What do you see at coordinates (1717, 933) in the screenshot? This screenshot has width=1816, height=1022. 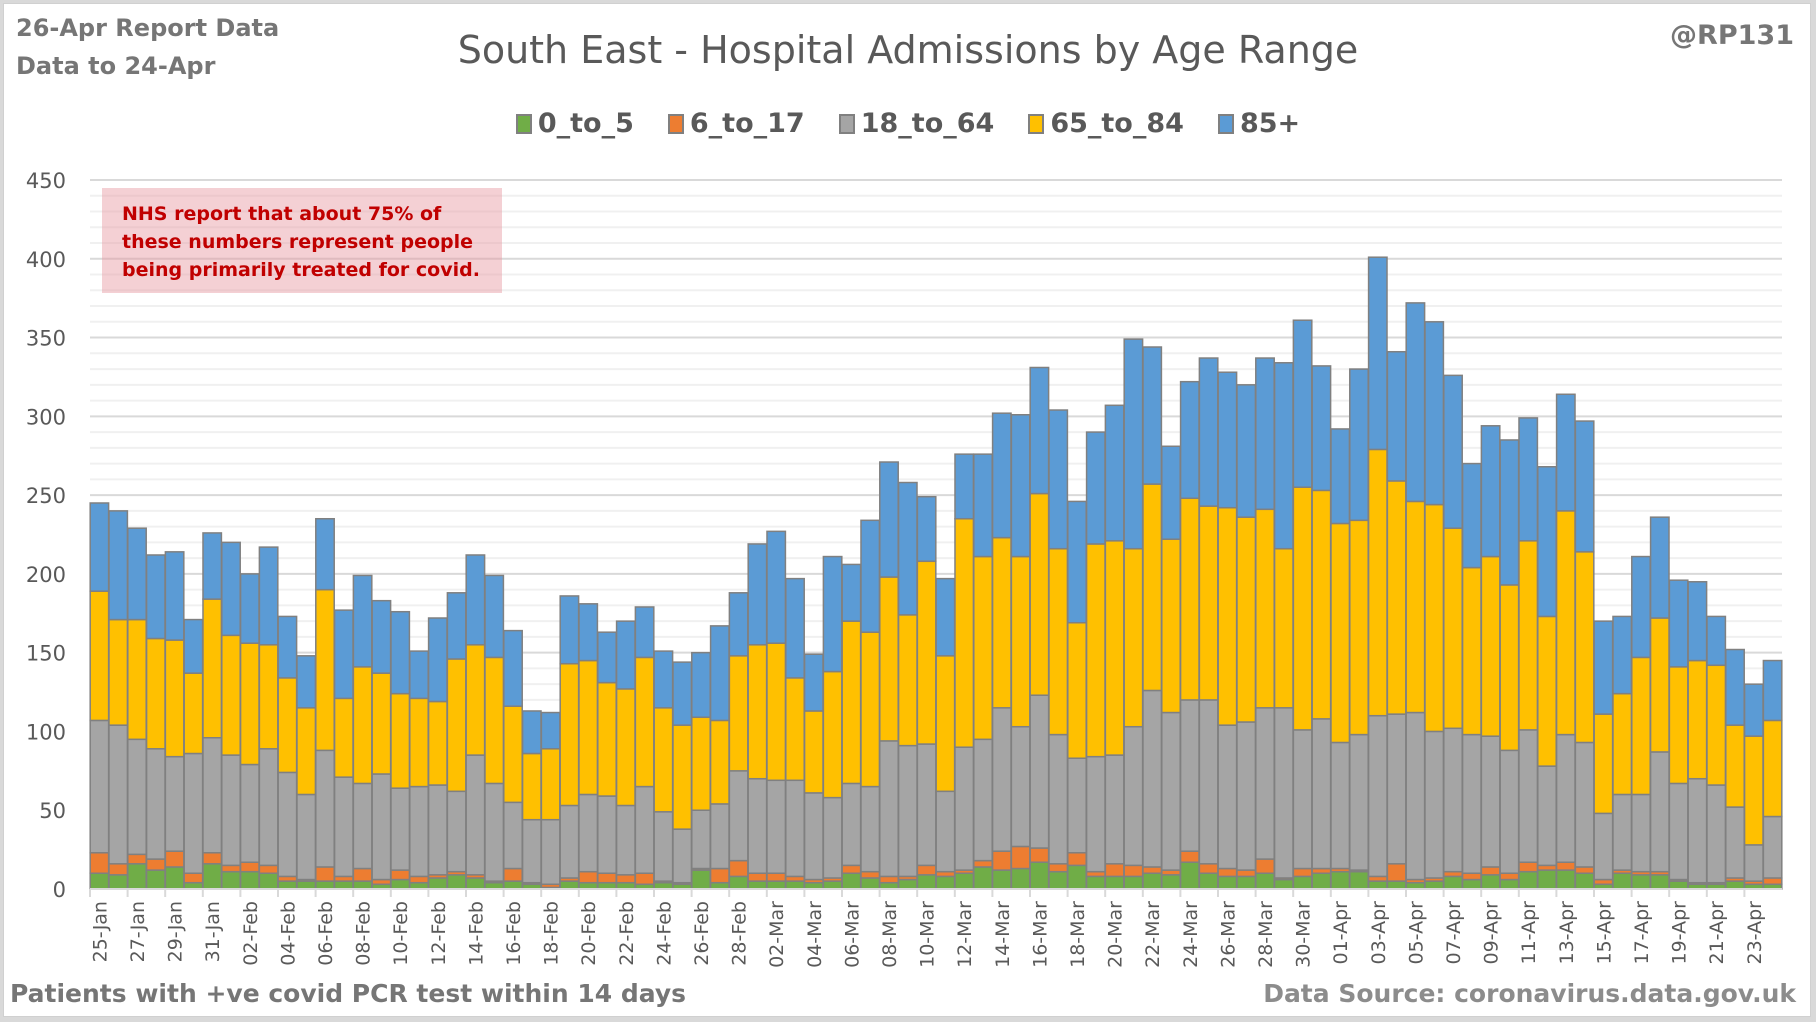 I see `x-tick-label: 21-Apr` at bounding box center [1717, 933].